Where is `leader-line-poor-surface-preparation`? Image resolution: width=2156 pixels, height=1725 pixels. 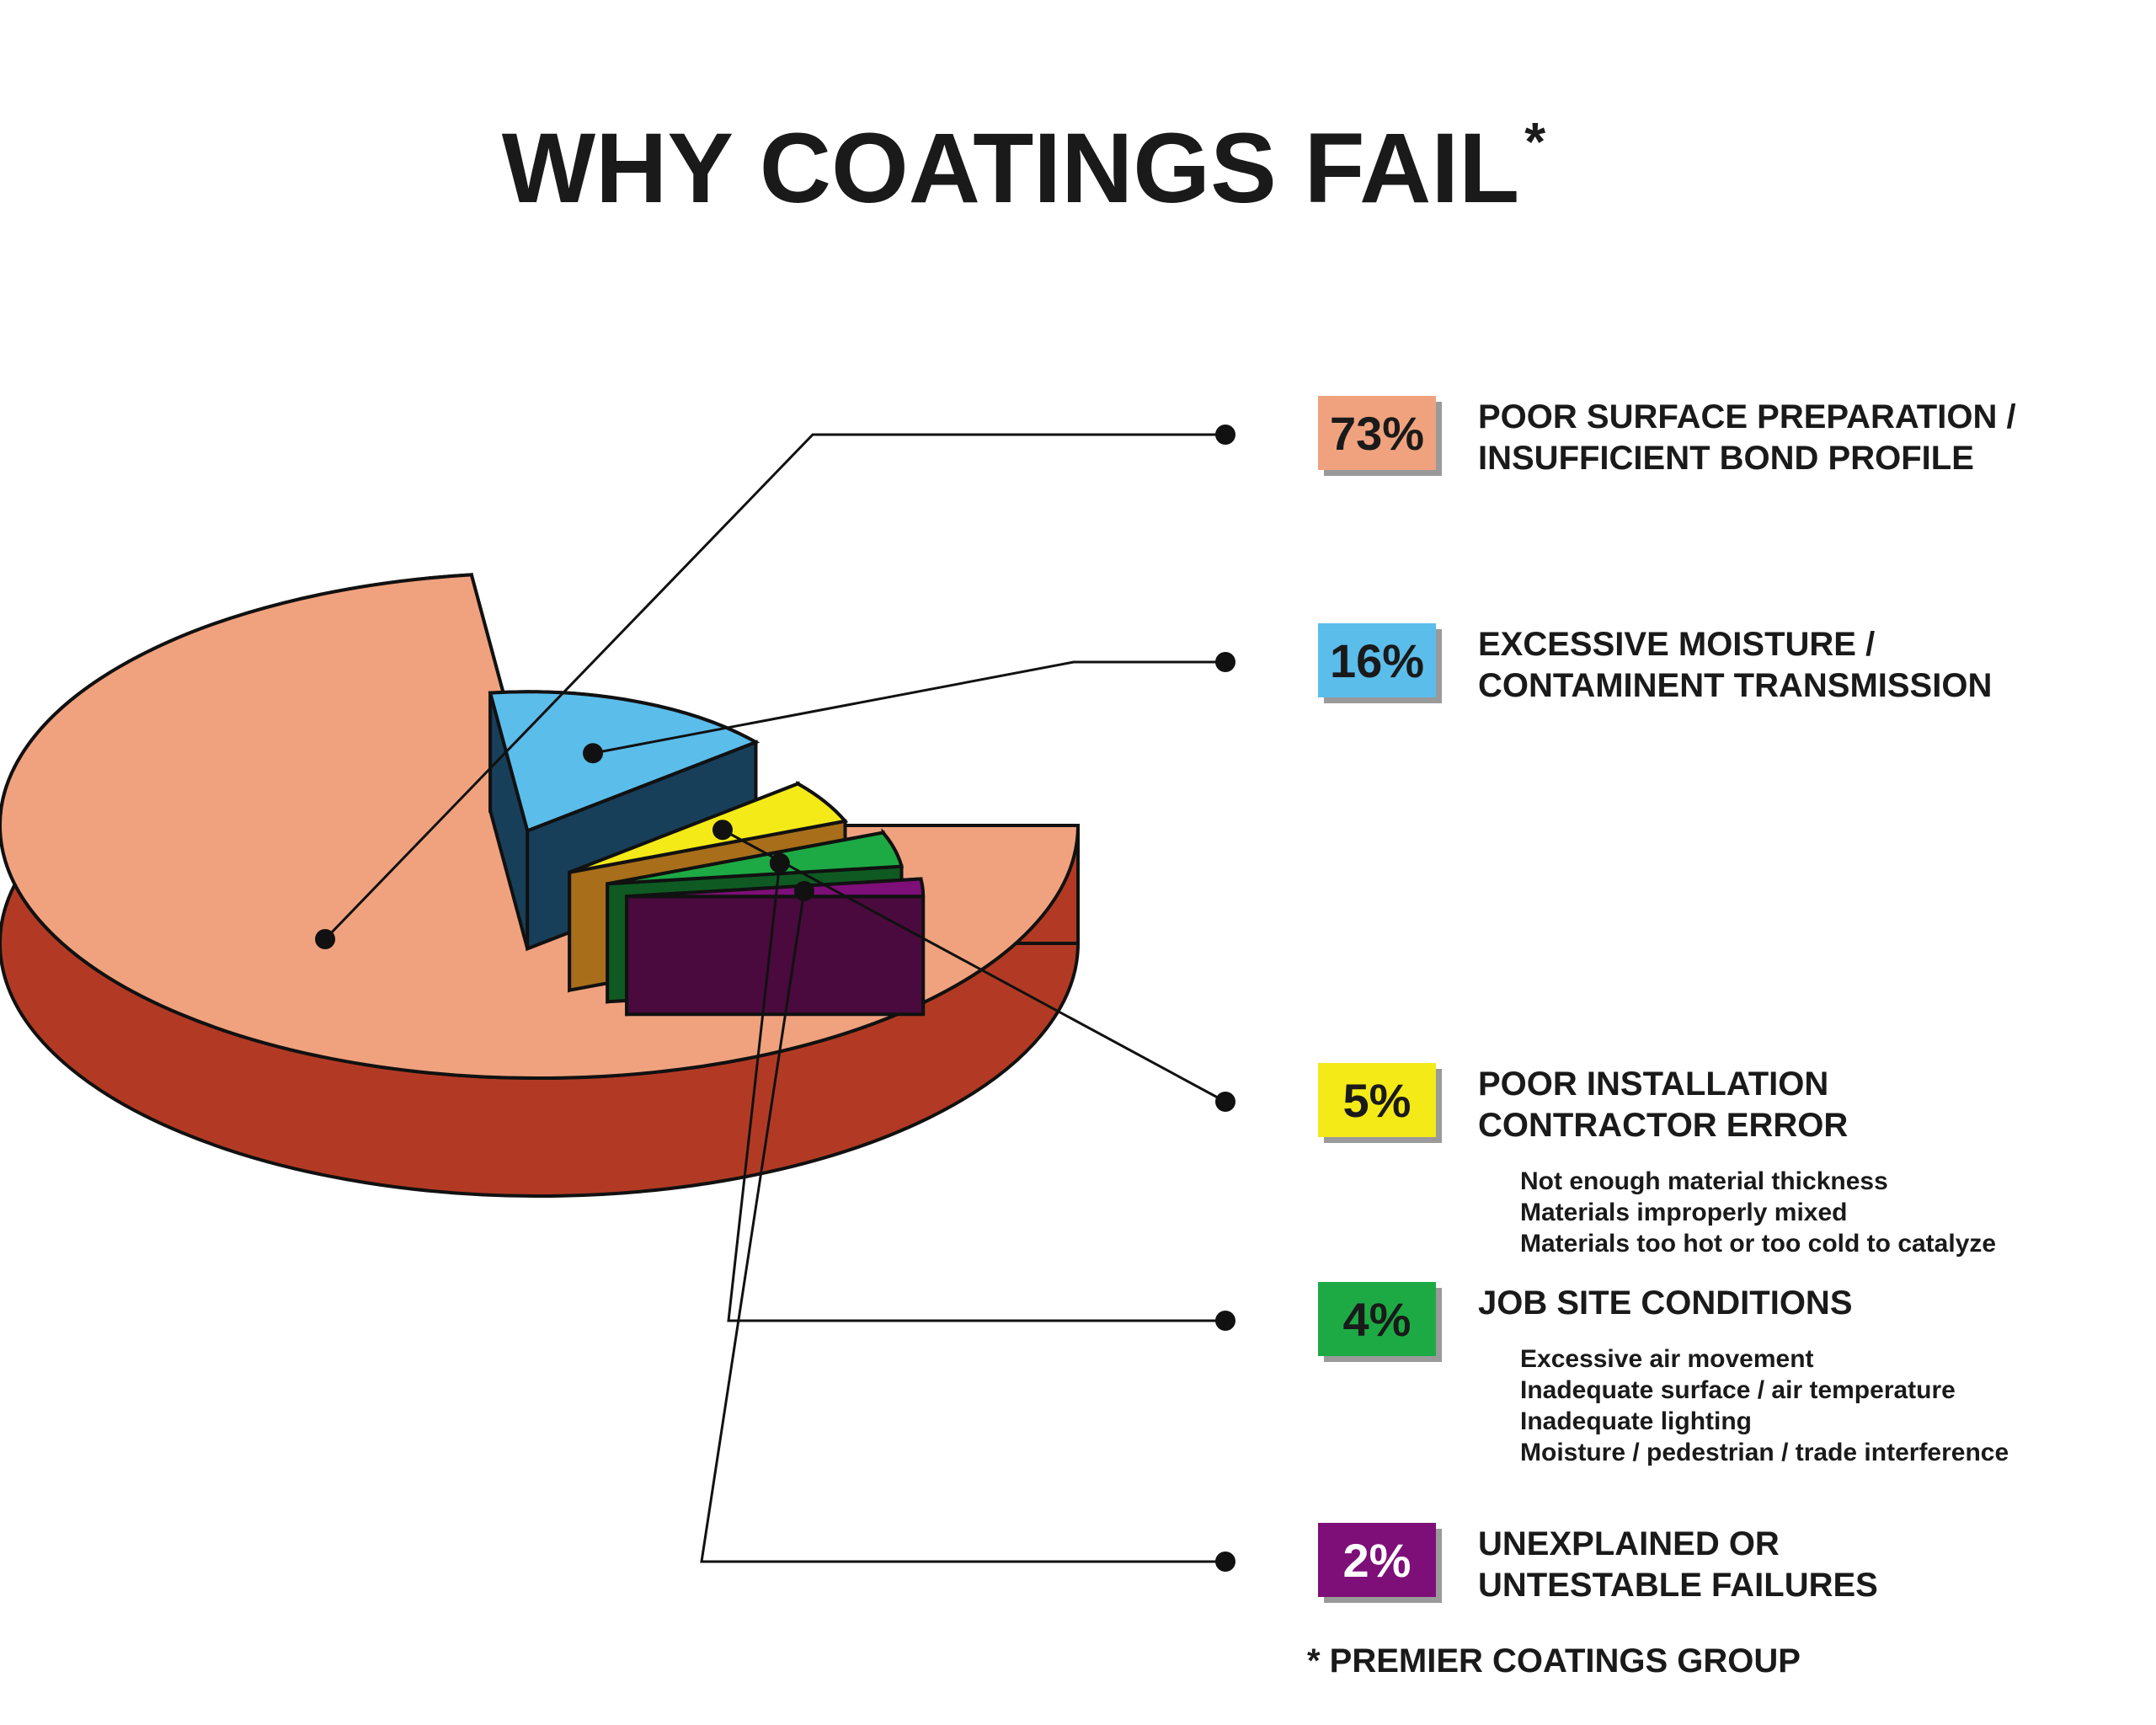
leader-line-poor-surface-preparation is located at coordinates (774, 687).